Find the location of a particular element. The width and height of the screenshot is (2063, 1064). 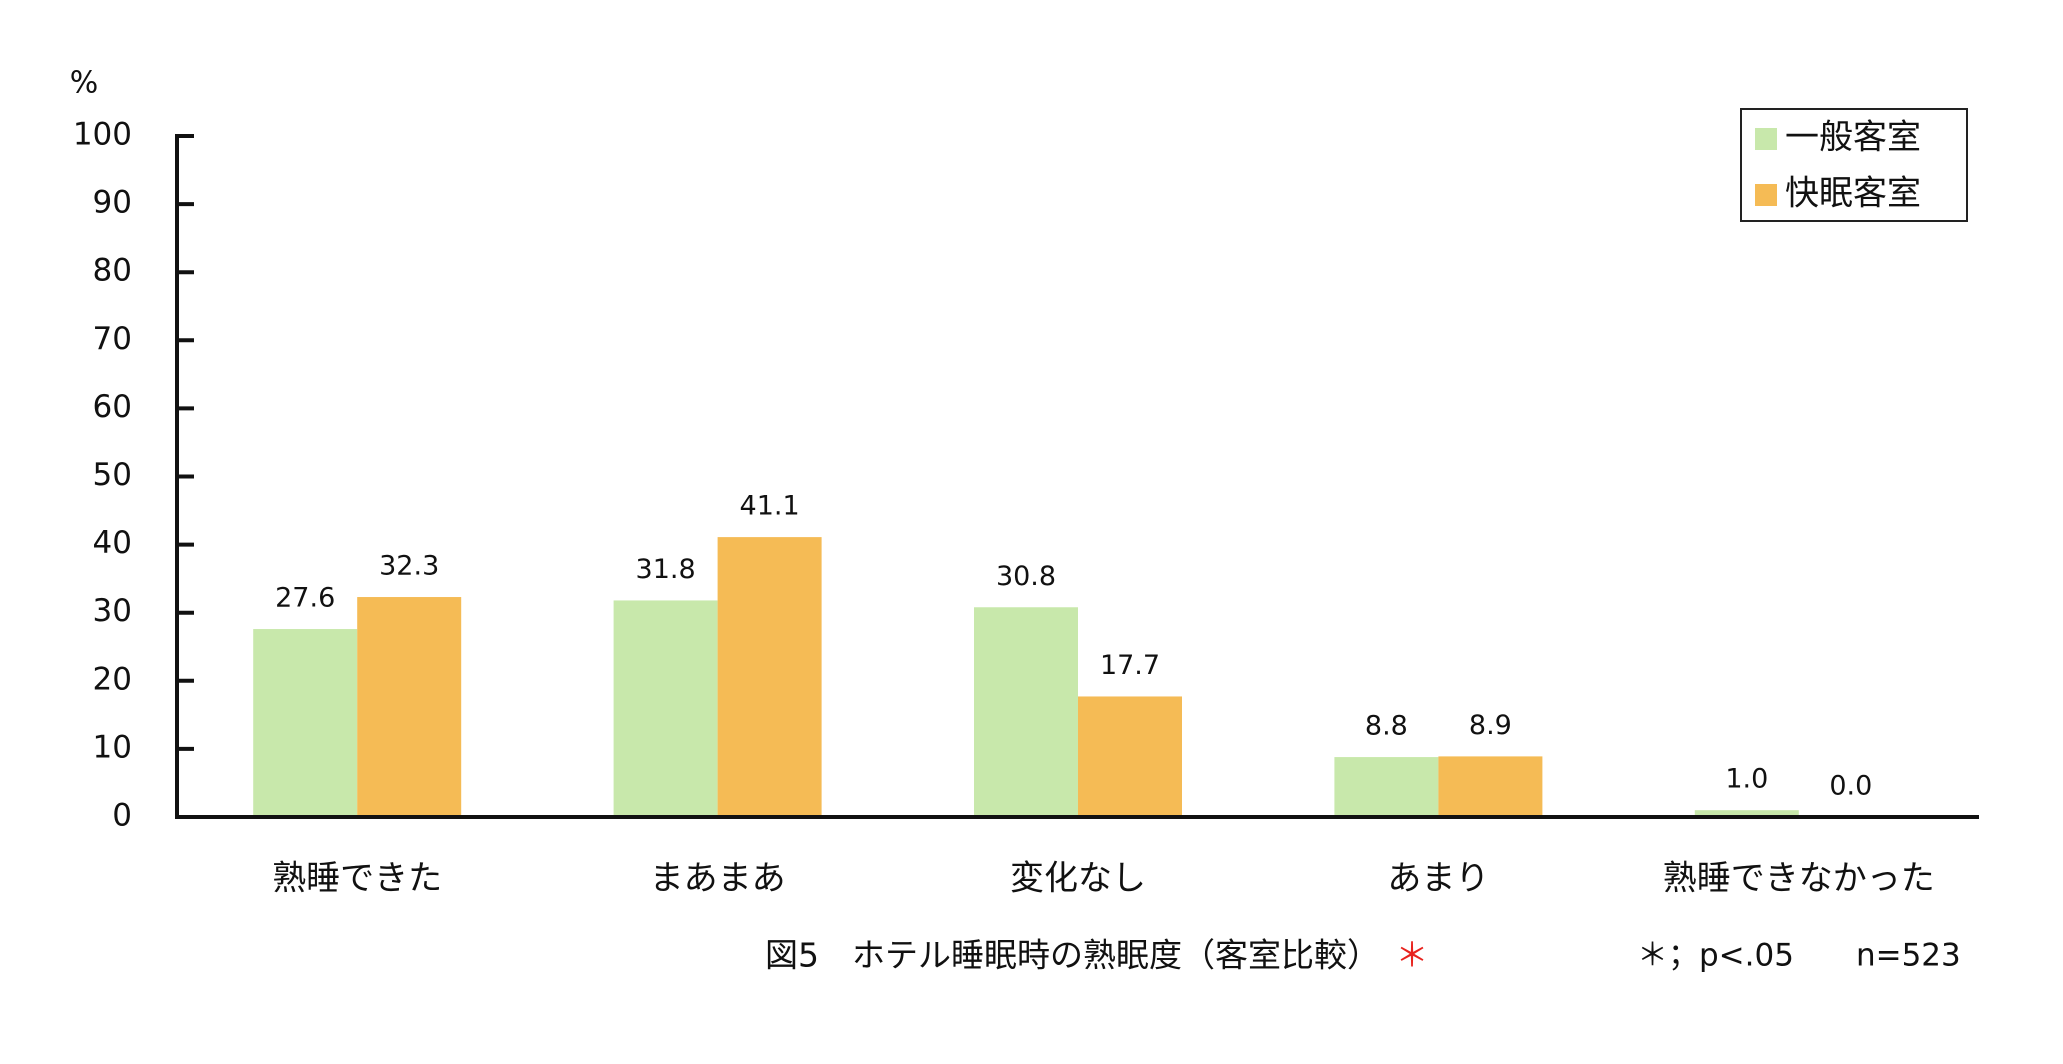

data-label: 31.8 is located at coordinates (666, 569).